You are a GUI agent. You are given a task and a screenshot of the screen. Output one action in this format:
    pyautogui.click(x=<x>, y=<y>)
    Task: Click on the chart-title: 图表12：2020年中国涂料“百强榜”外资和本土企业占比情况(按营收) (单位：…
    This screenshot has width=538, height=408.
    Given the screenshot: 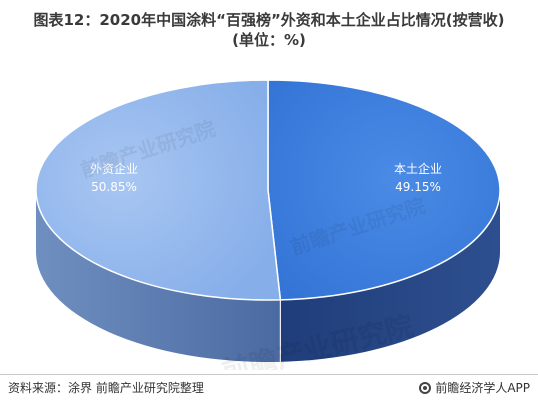 What is the action you would take?
    pyautogui.click(x=269, y=30)
    